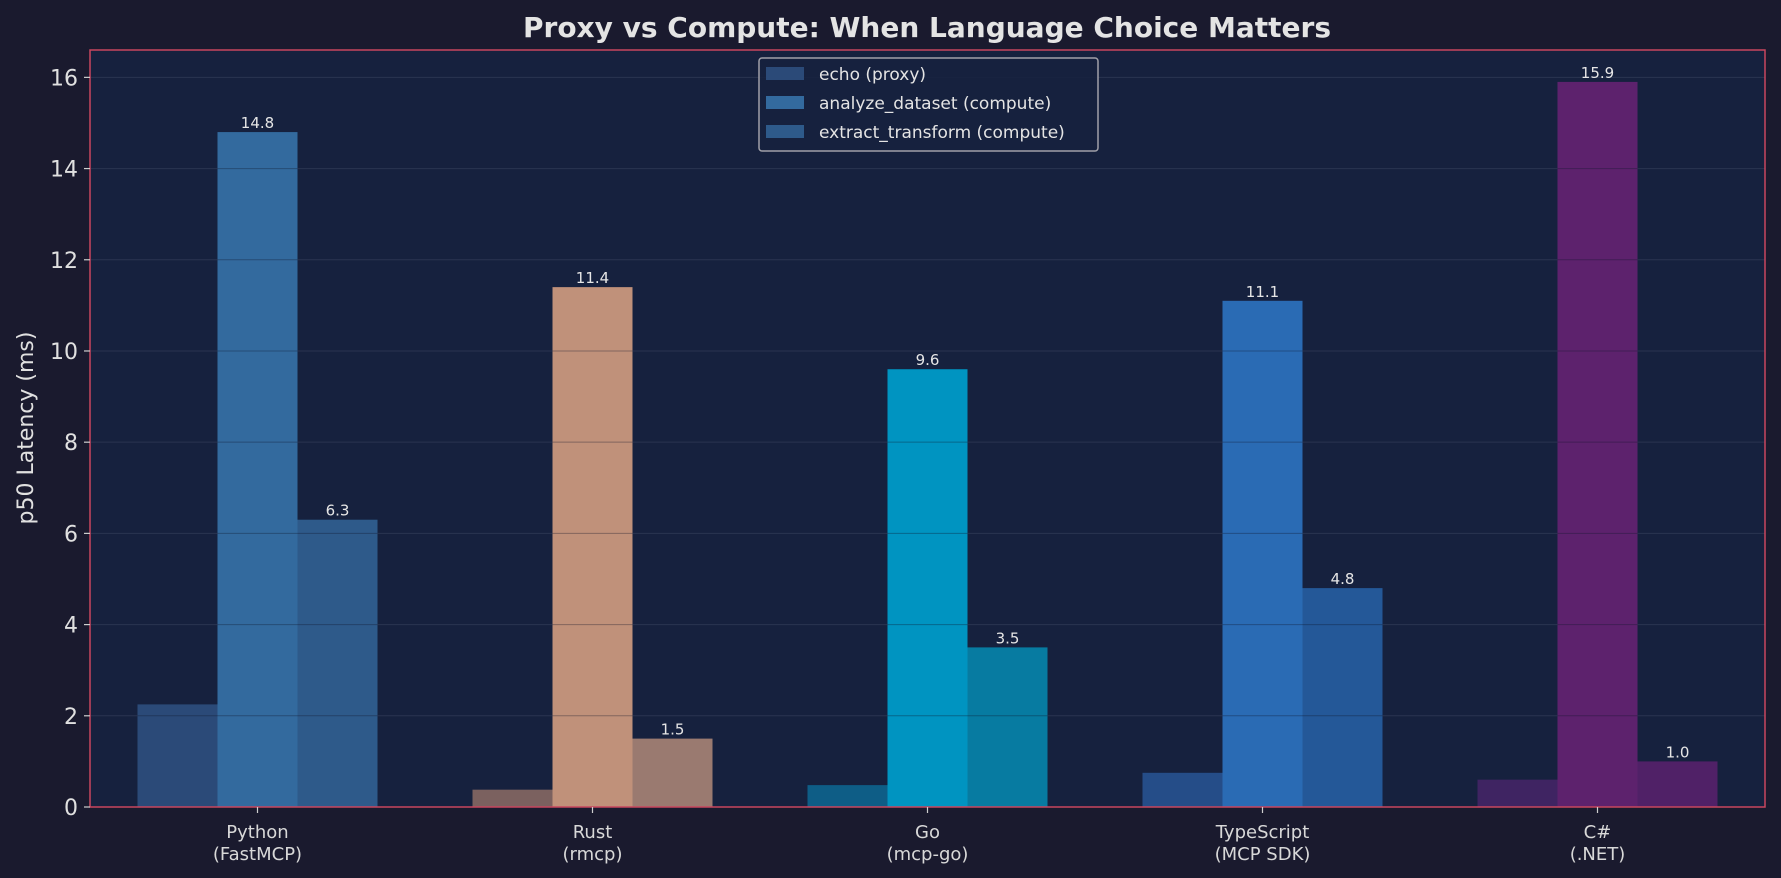  Describe the element at coordinates (338, 511) in the screenshot. I see `data-label: 6.3` at that location.